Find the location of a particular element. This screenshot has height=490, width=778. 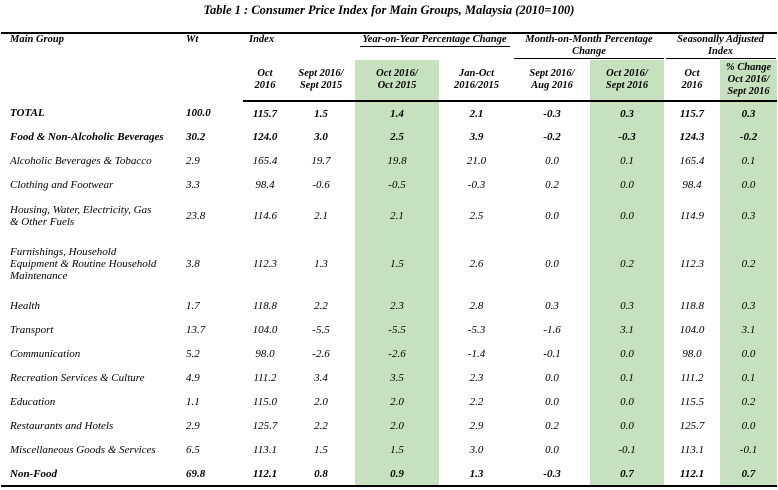

row-label: Non-Food is located at coordinates (91, 474).